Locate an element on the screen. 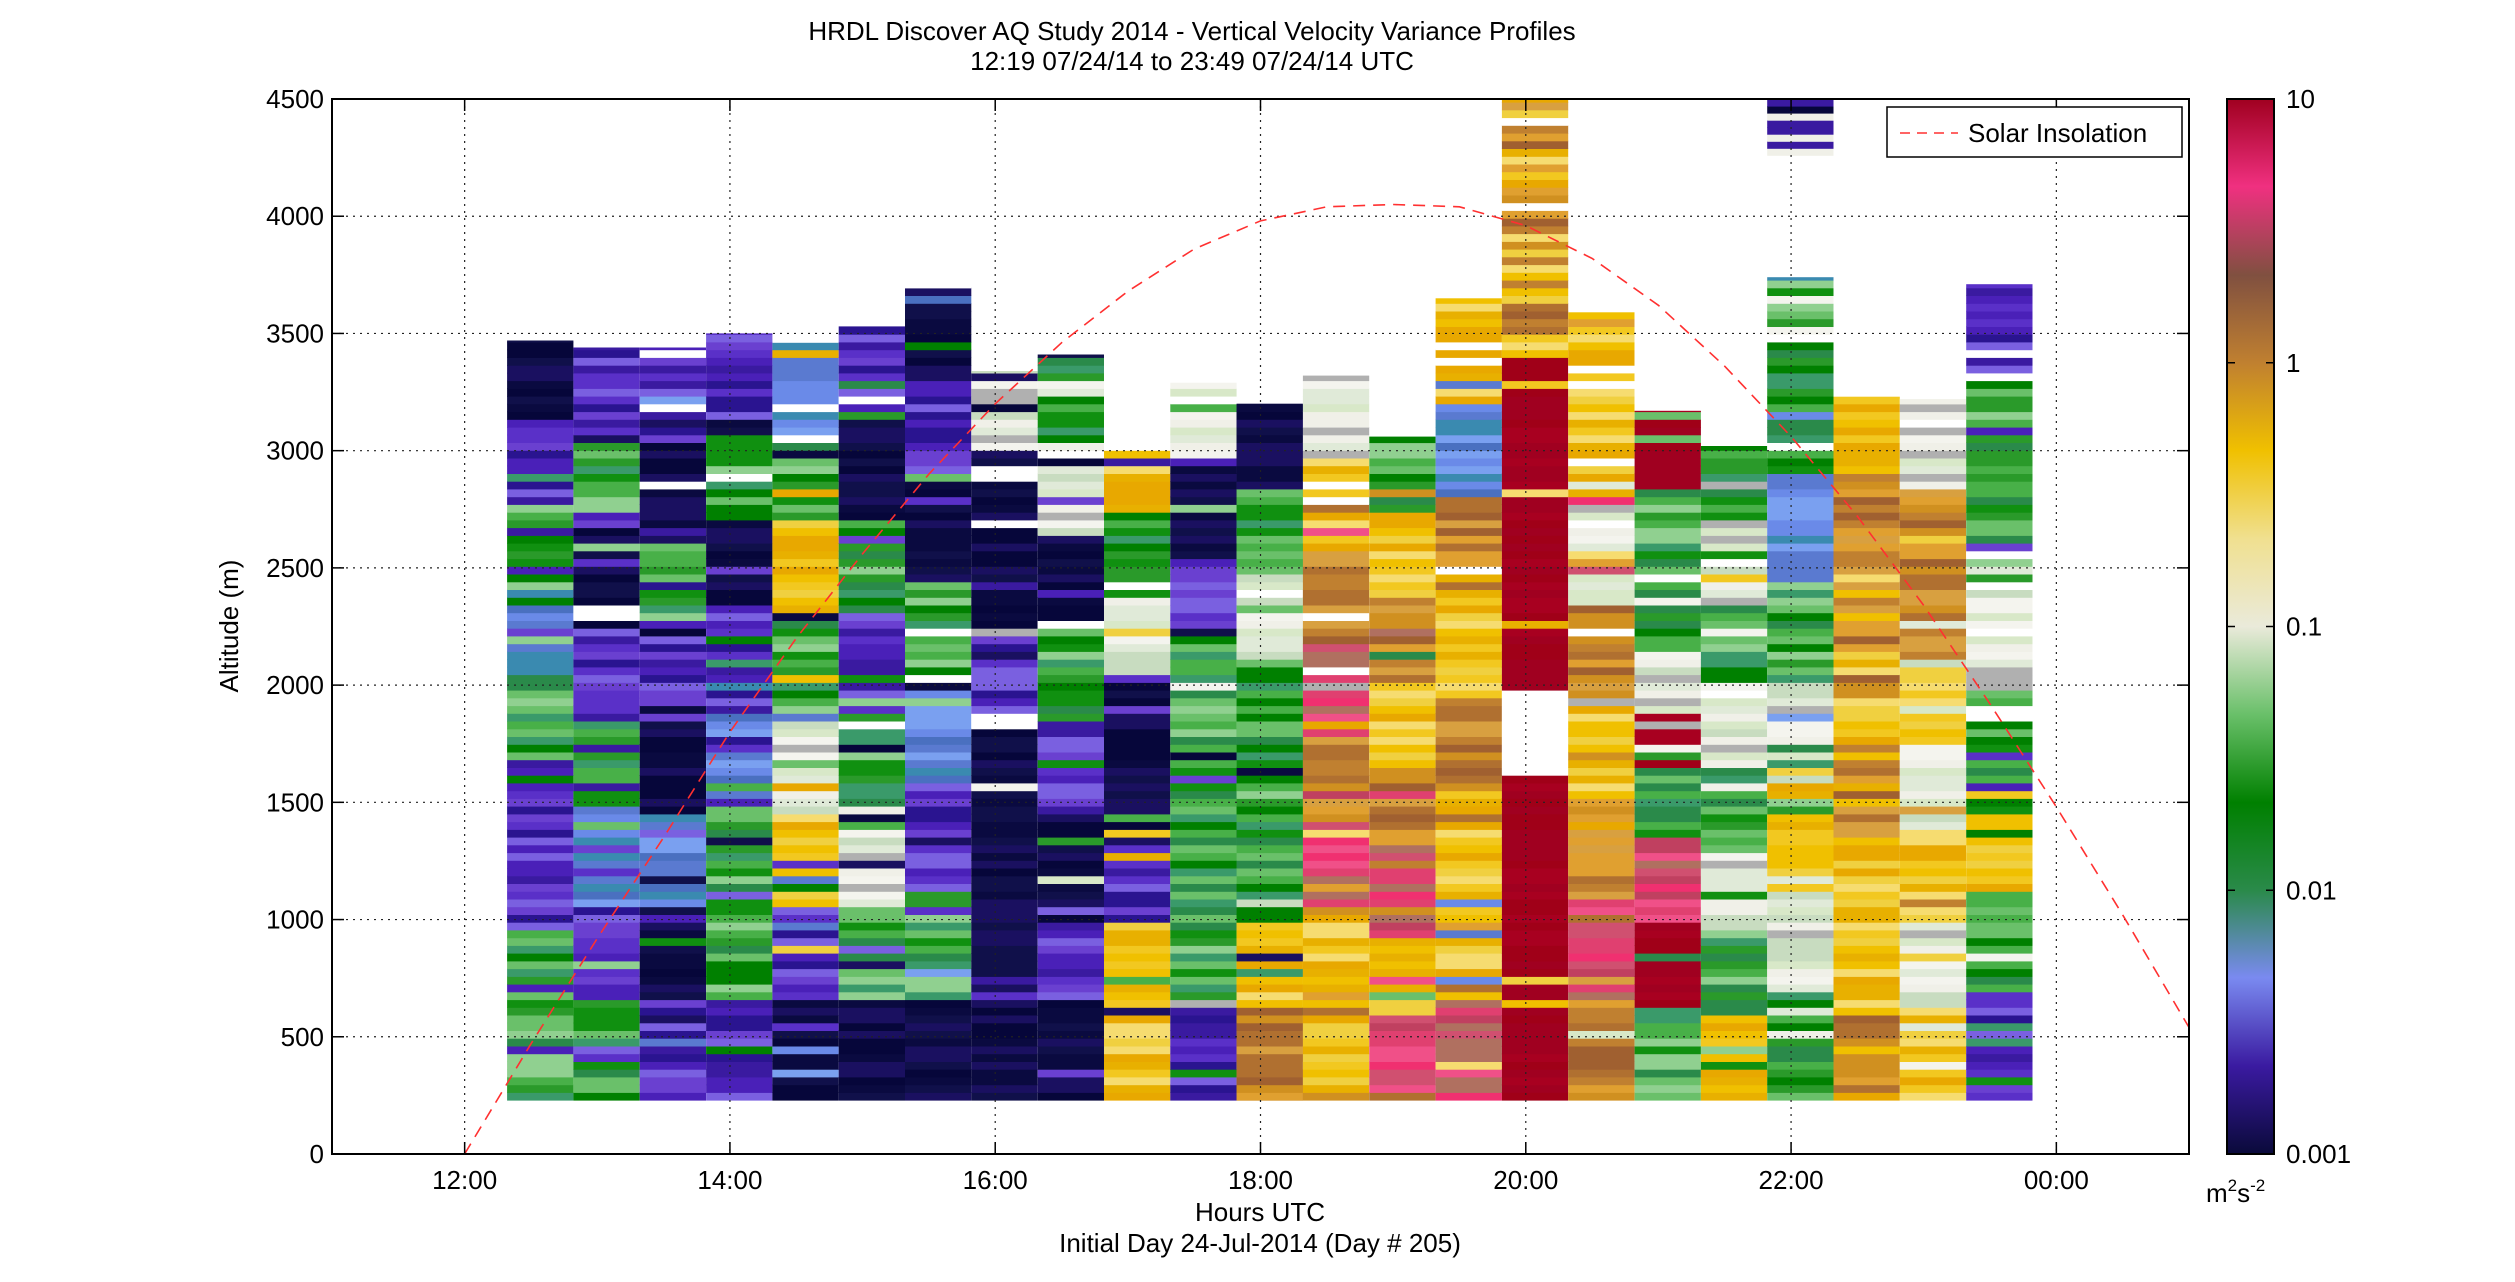 Image resolution: width=2515 pixels, height=1282 pixels. y-tick-label: 1000 is located at coordinates (295, 920).